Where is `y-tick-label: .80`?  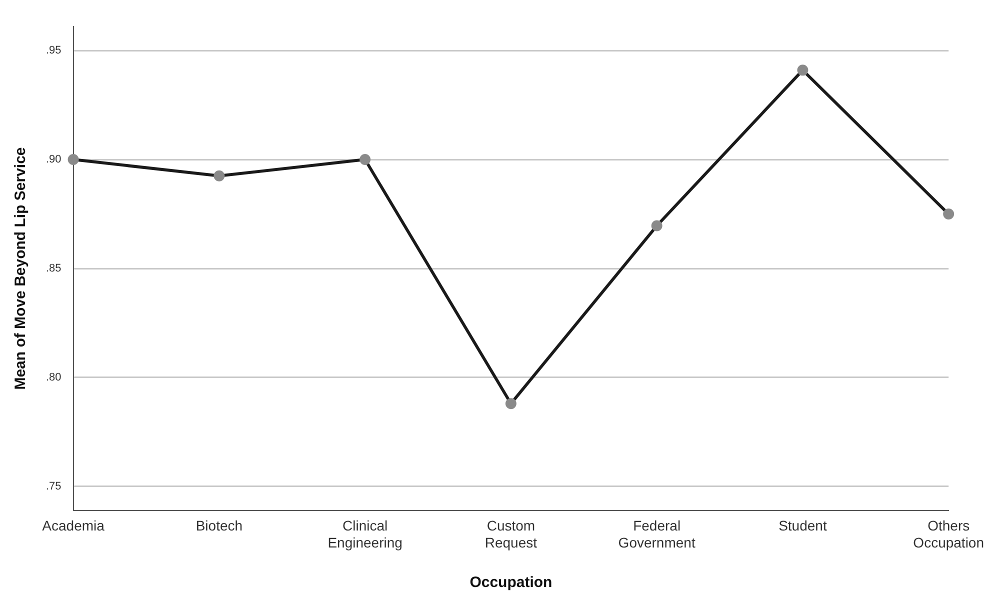 y-tick-label: .80 is located at coordinates (54, 377).